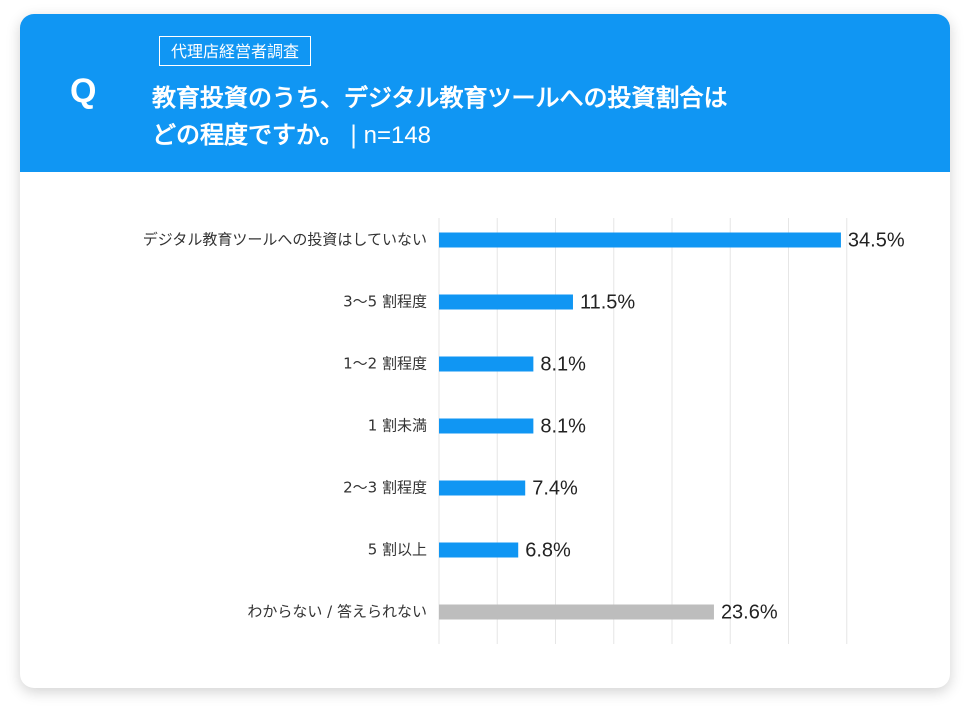 The width and height of the screenshot is (970, 712). What do you see at coordinates (397, 426) in the screenshot?
I see `category-label: 1 割未満` at bounding box center [397, 426].